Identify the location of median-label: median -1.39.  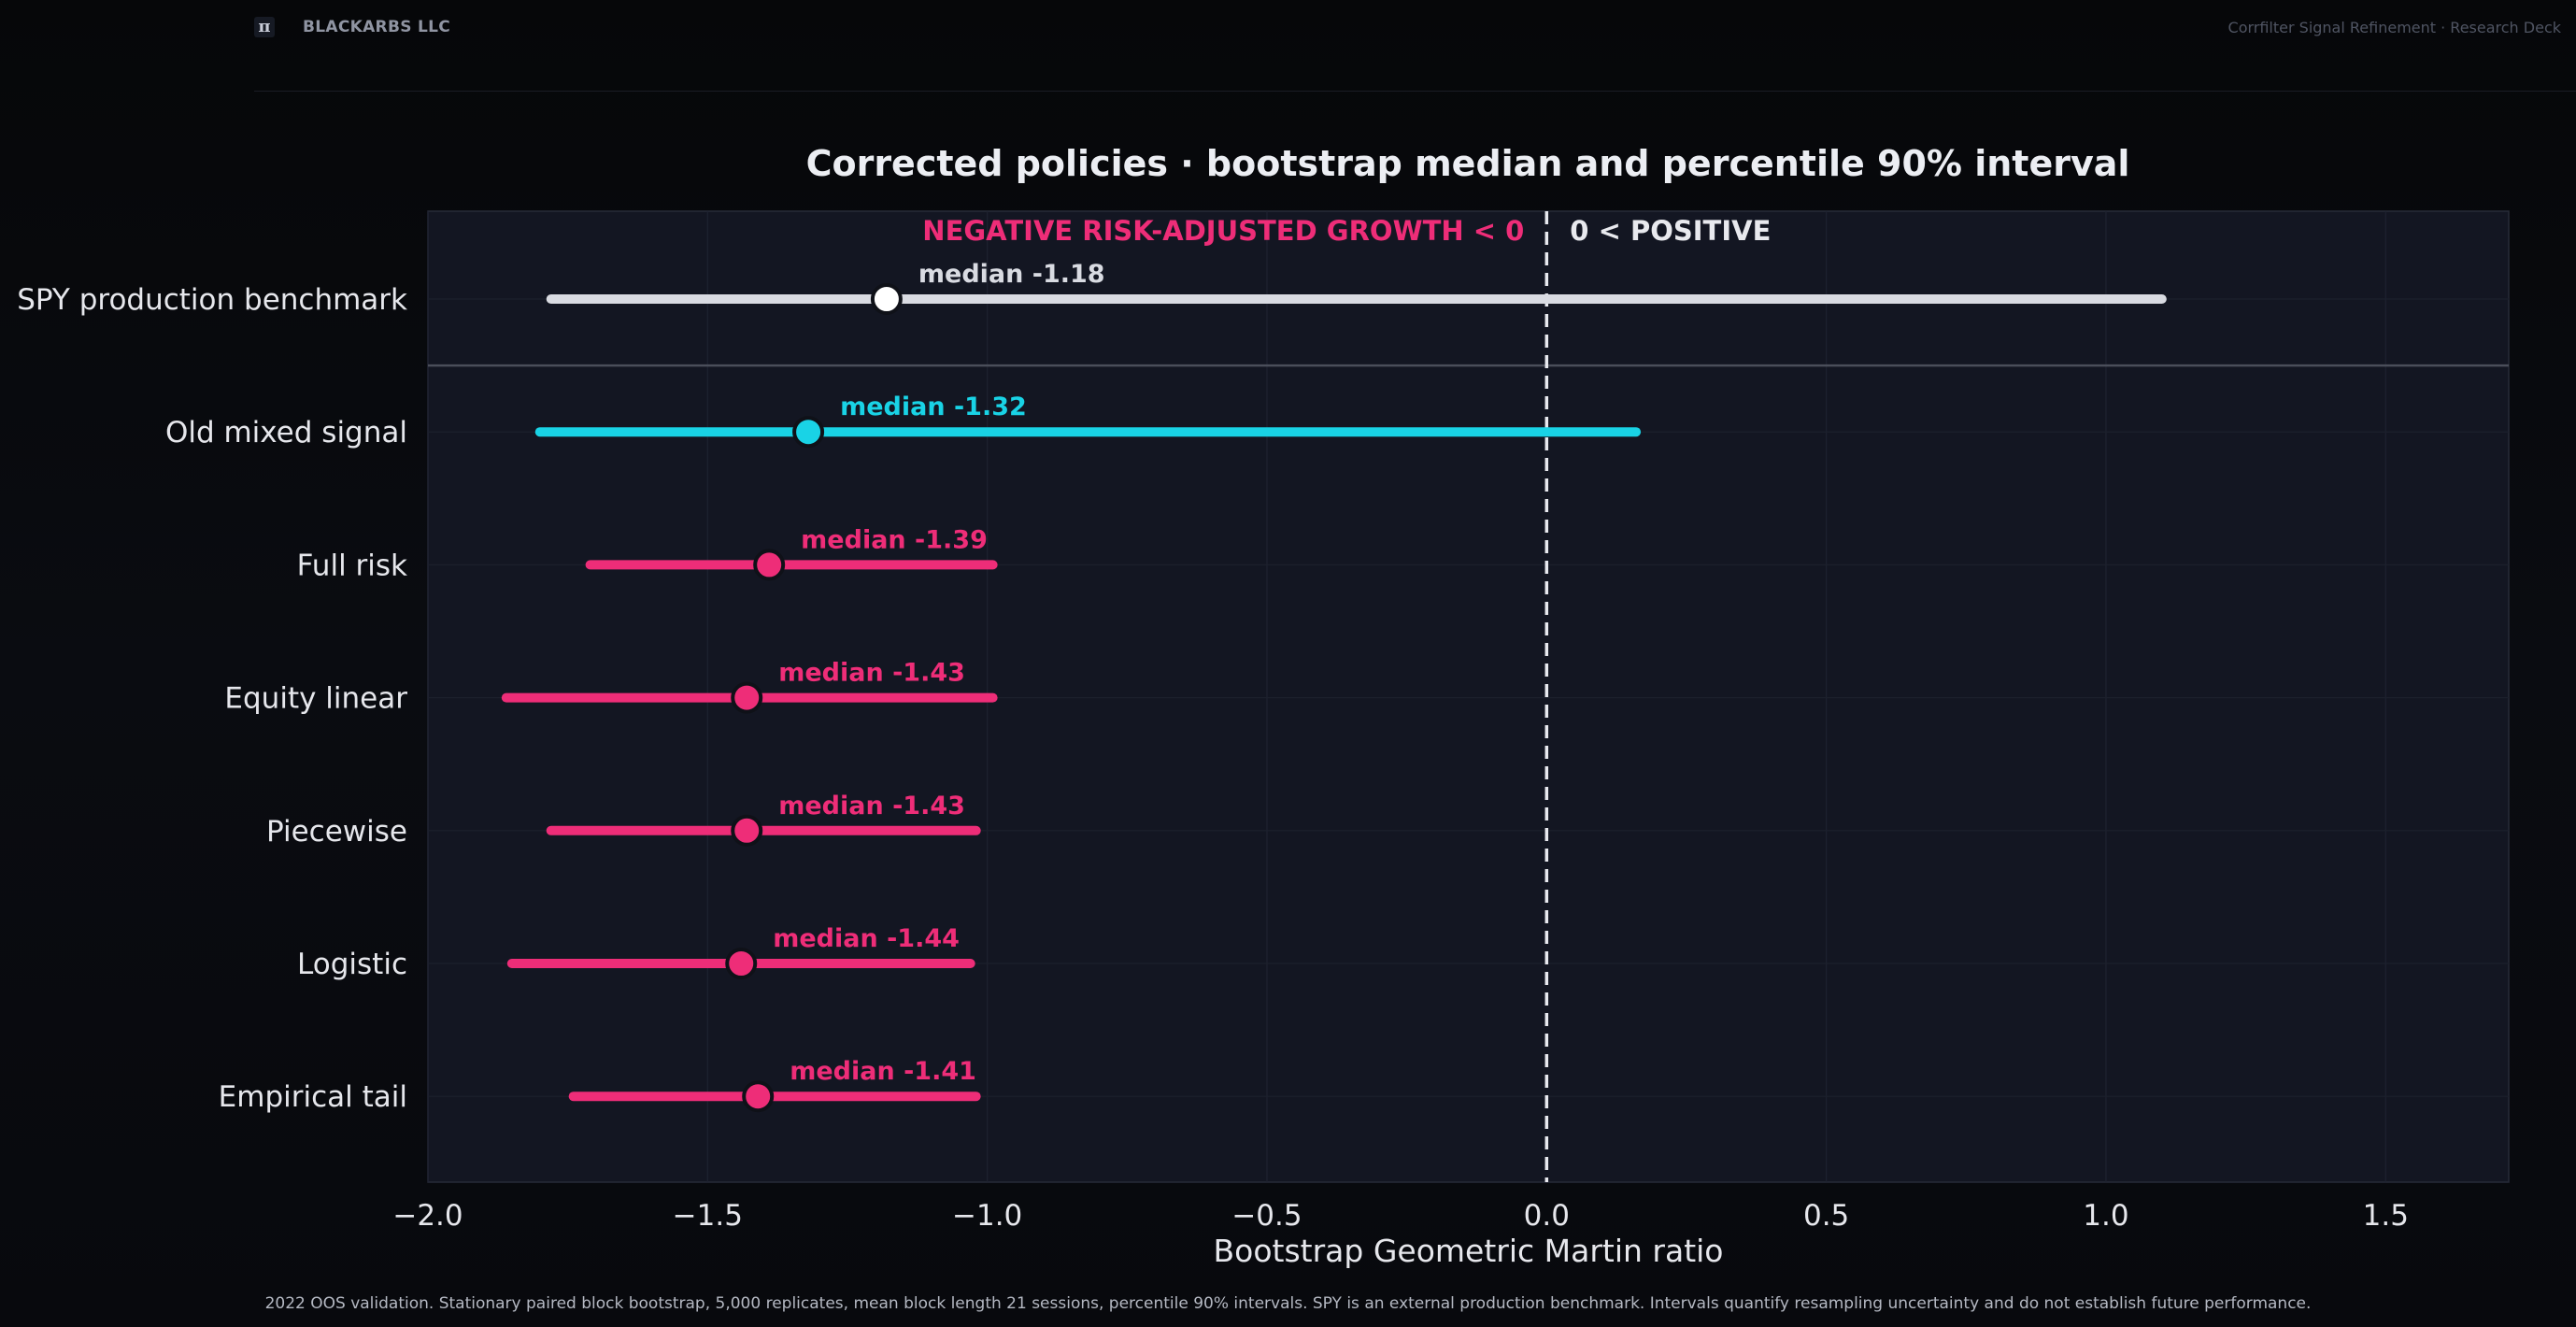
(894, 539).